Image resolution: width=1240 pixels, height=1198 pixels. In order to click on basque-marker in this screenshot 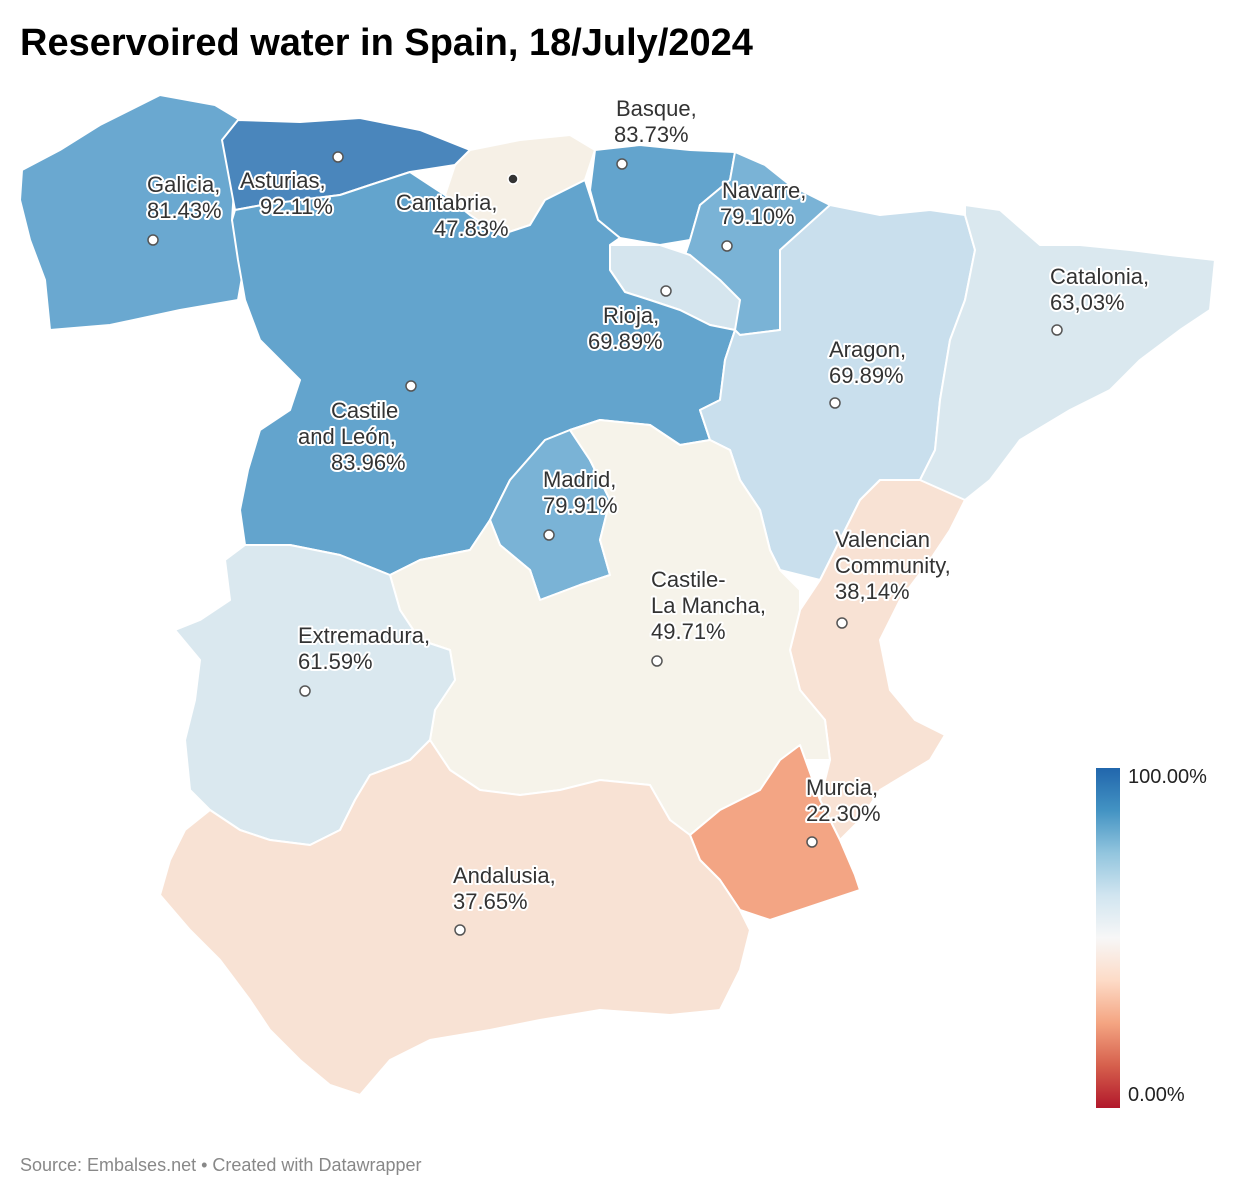, I will do `click(622, 164)`.